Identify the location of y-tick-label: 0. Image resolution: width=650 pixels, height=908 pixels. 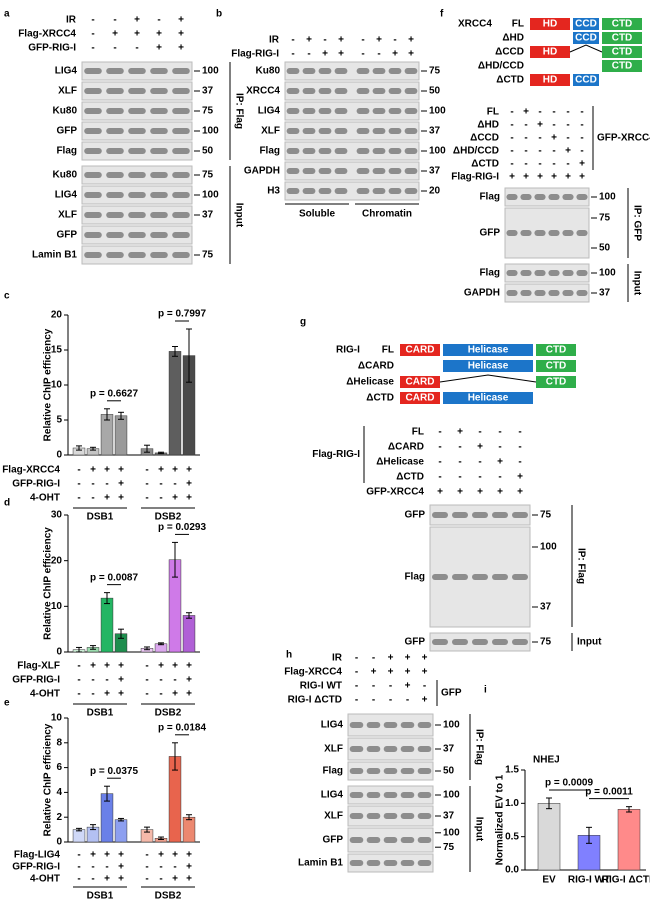
(59, 842).